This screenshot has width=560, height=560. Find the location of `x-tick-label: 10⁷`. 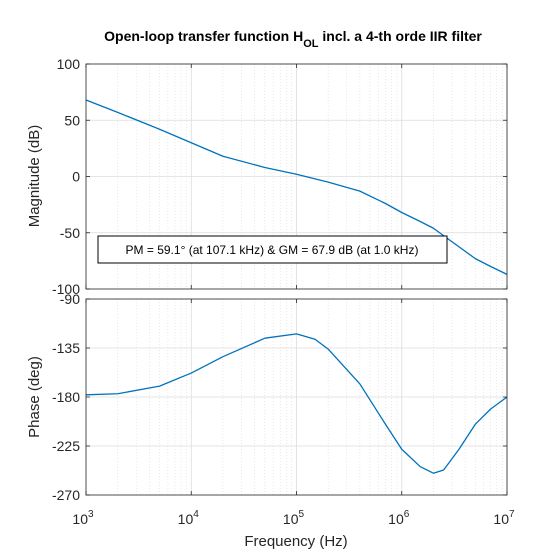

x-tick-label: 10⁷ is located at coordinates (504, 518).